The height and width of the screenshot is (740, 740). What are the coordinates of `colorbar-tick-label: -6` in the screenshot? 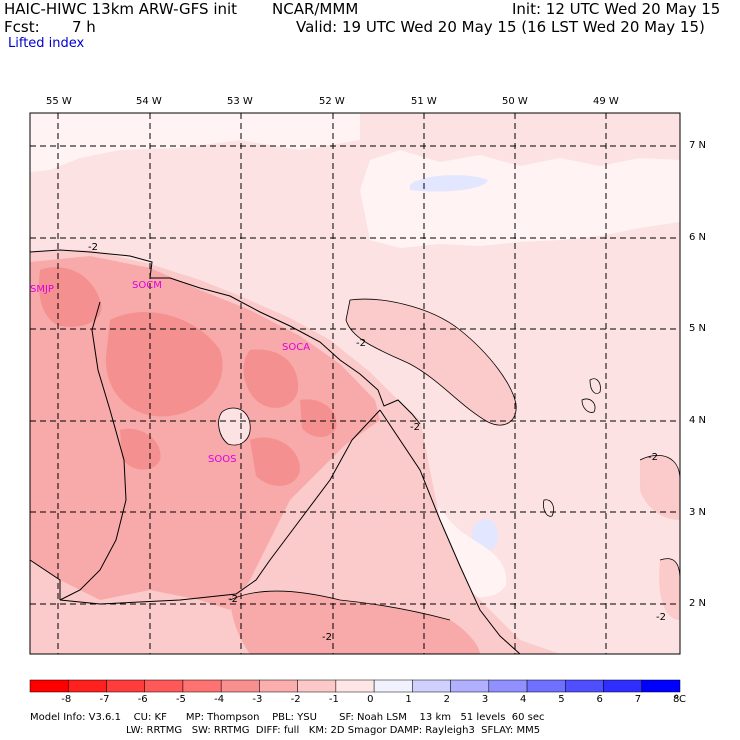 It's located at (142, 699).